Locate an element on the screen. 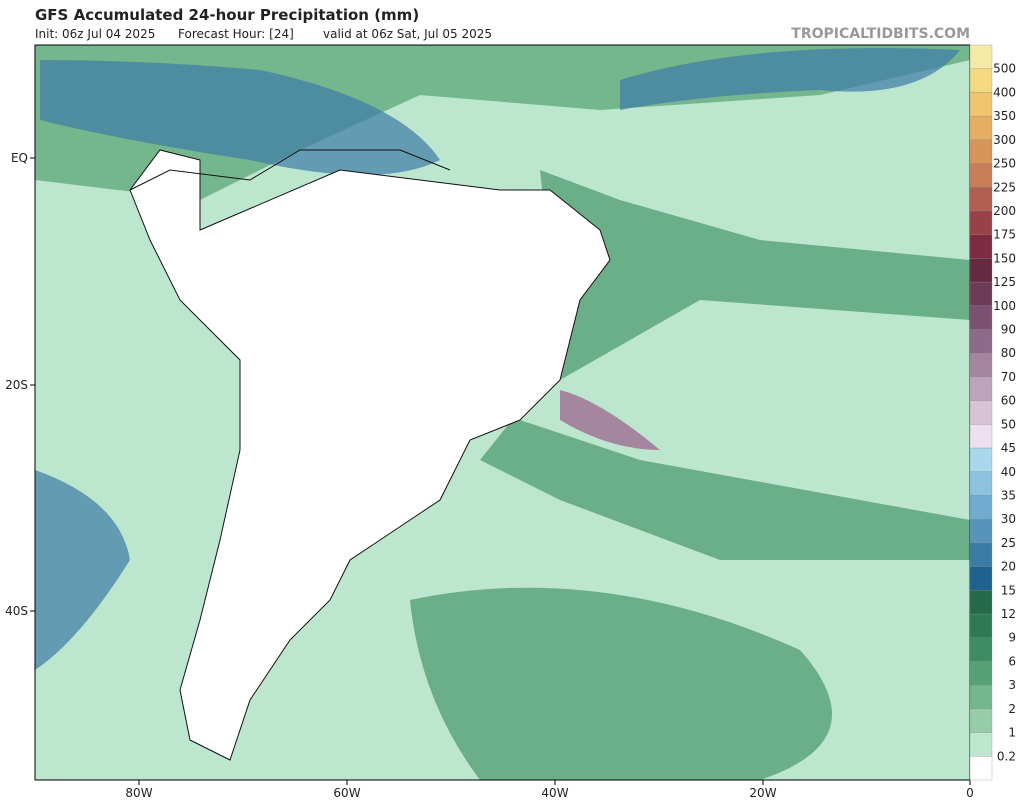  colorbar-label: 9 is located at coordinates (1012, 638).